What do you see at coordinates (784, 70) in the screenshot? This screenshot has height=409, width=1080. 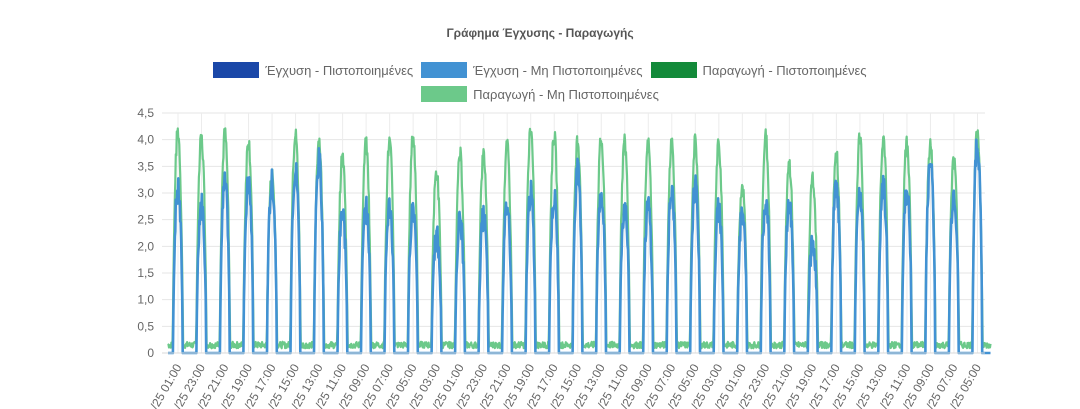 I see `legend-label: Παραγωγή - Πιστοποιημένες` at bounding box center [784, 70].